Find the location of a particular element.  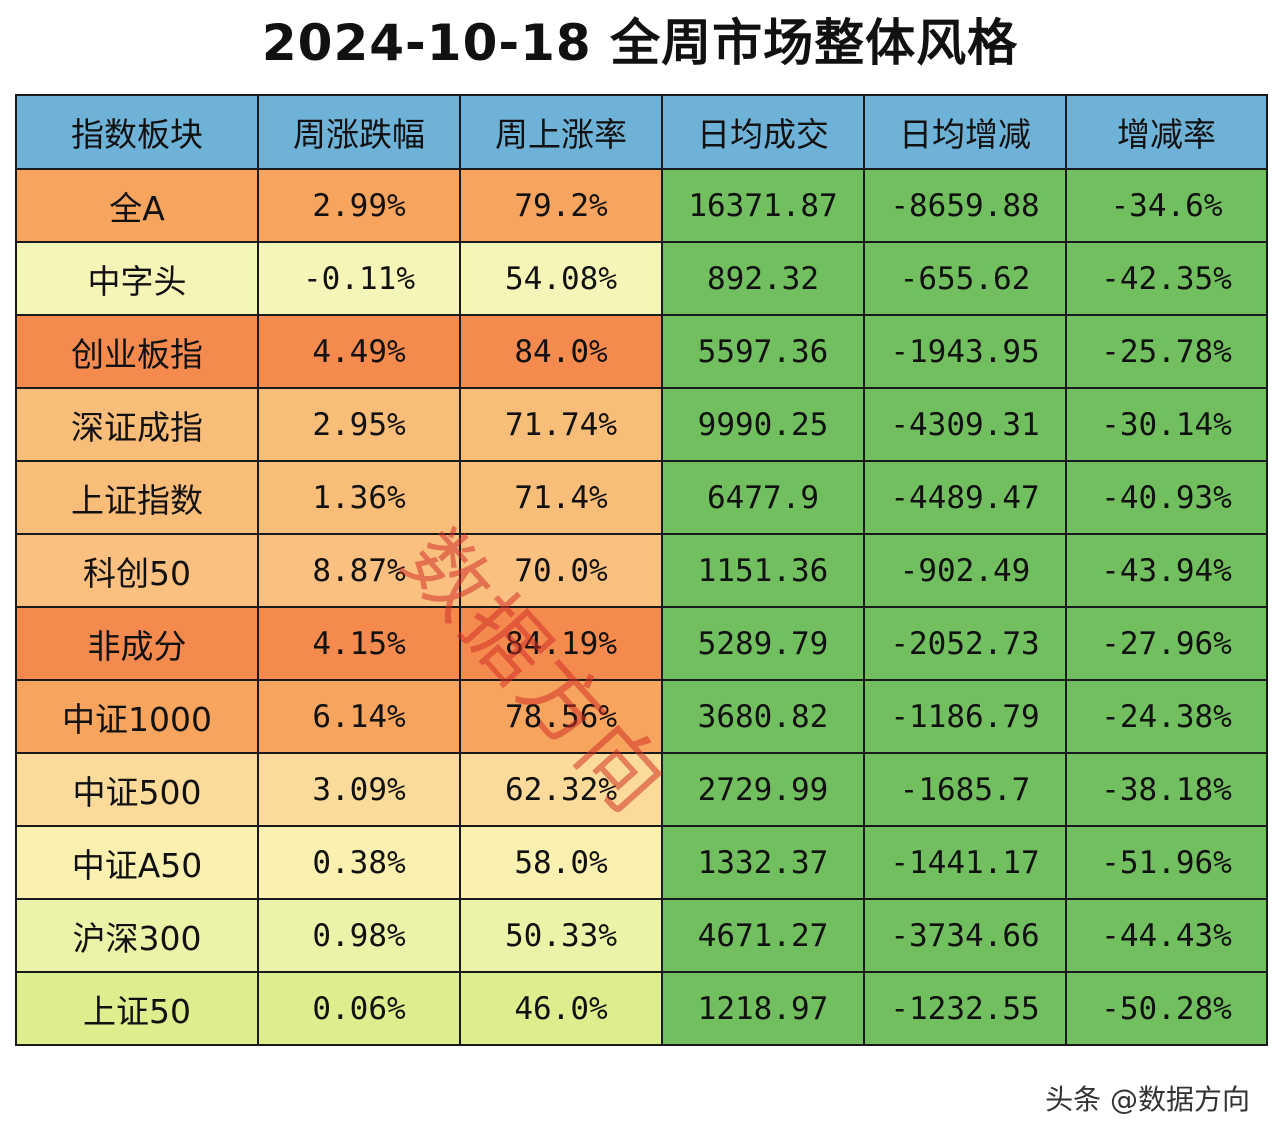

table-cell: -655.62 is located at coordinates (965, 278).